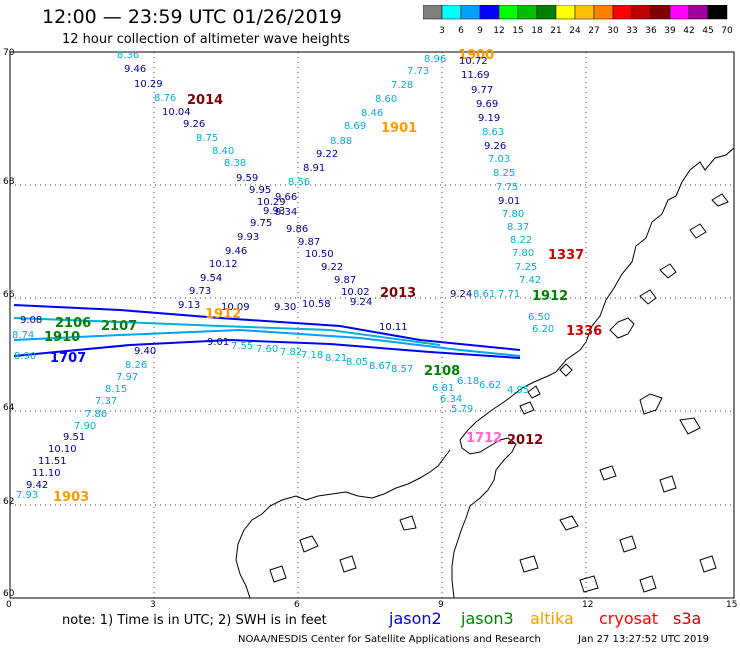 This screenshot has width=740, height=650. Describe the element at coordinates (435, 59) in the screenshot. I see `wave-height-label: 8.96` at that location.